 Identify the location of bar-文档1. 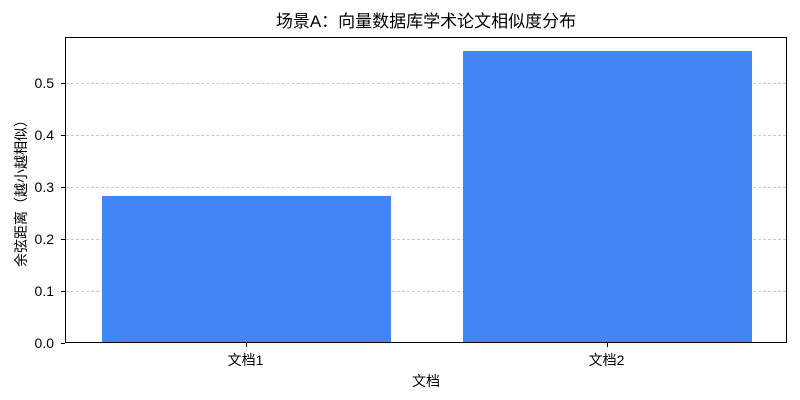
(246, 269).